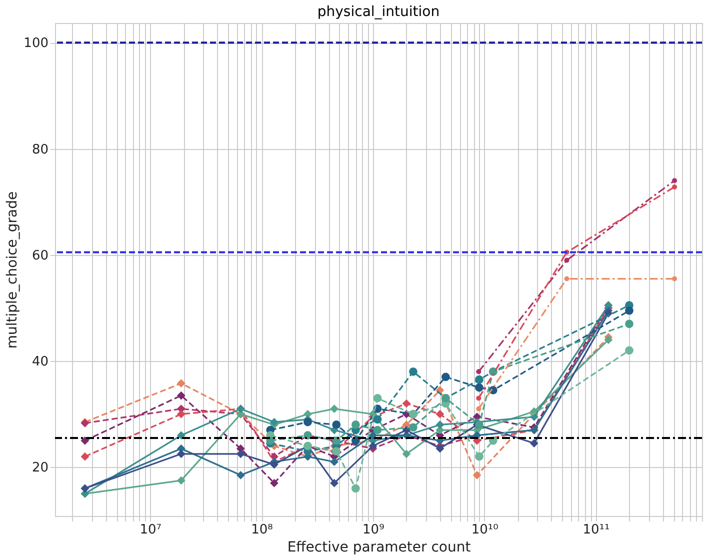  What do you see at coordinates (596, 530) in the screenshot?
I see `x-tick-label: 10¹¹` at bounding box center [596, 530].